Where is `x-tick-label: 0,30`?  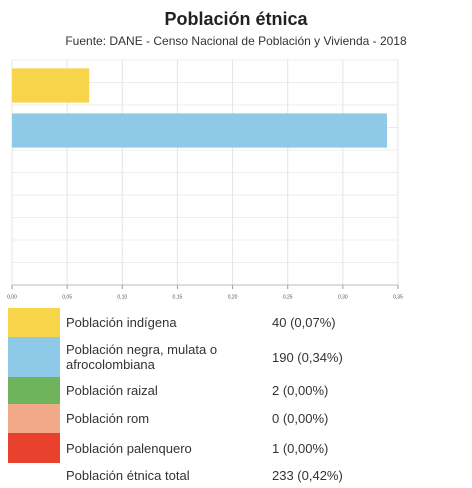
x-tick-label: 0,30 is located at coordinates (343, 297).